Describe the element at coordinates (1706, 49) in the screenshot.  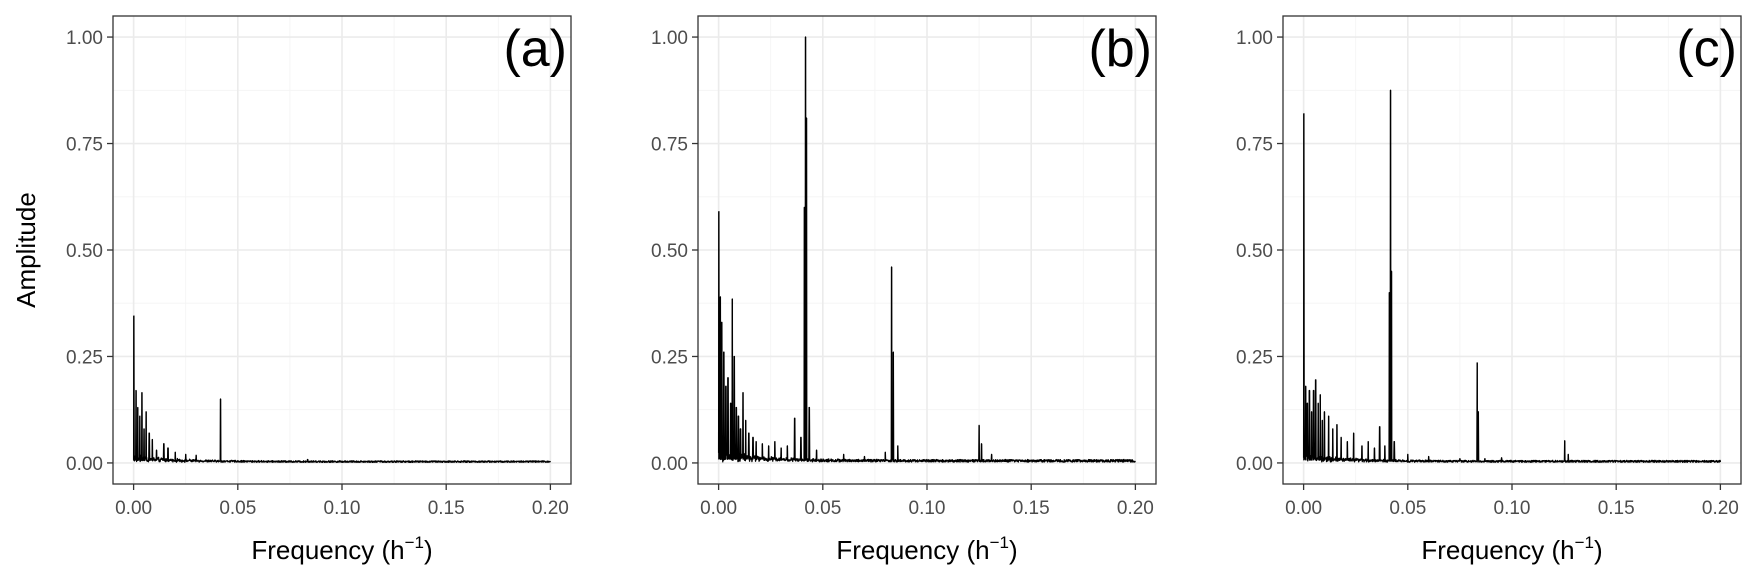
I see `panel-label: (c)` at that location.